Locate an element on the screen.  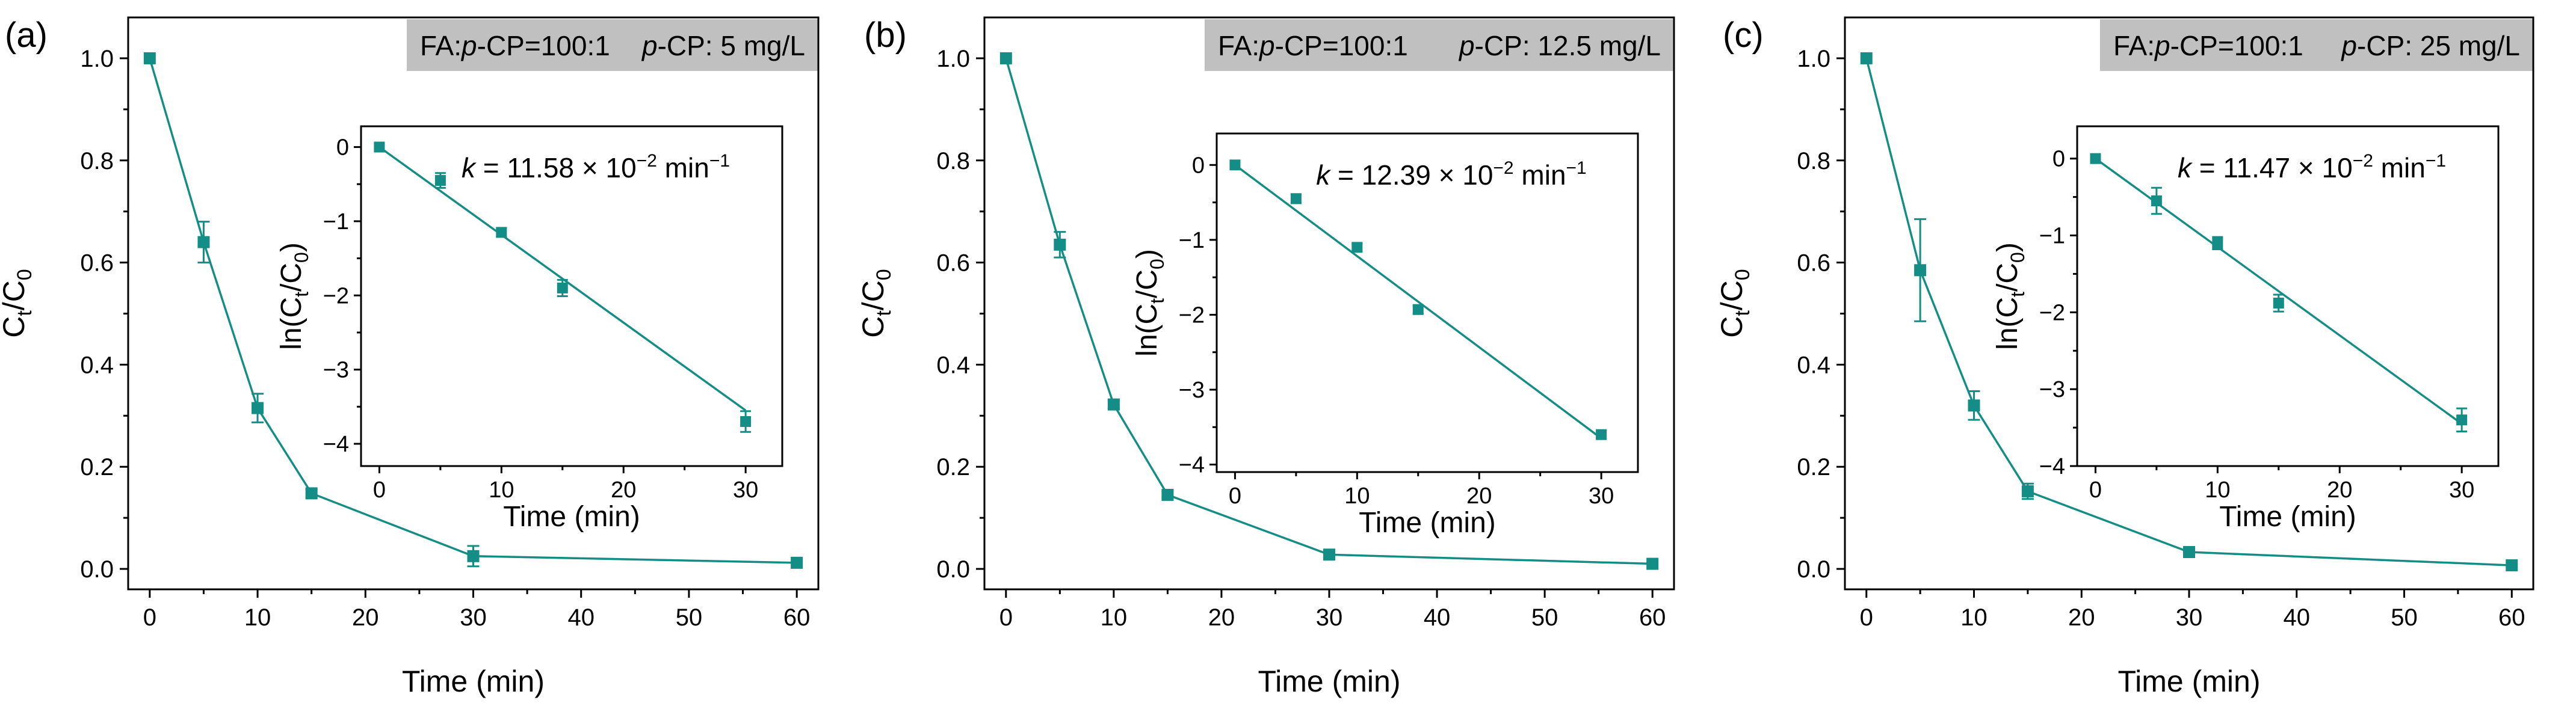
condition-badge is located at coordinates (2316, 45).